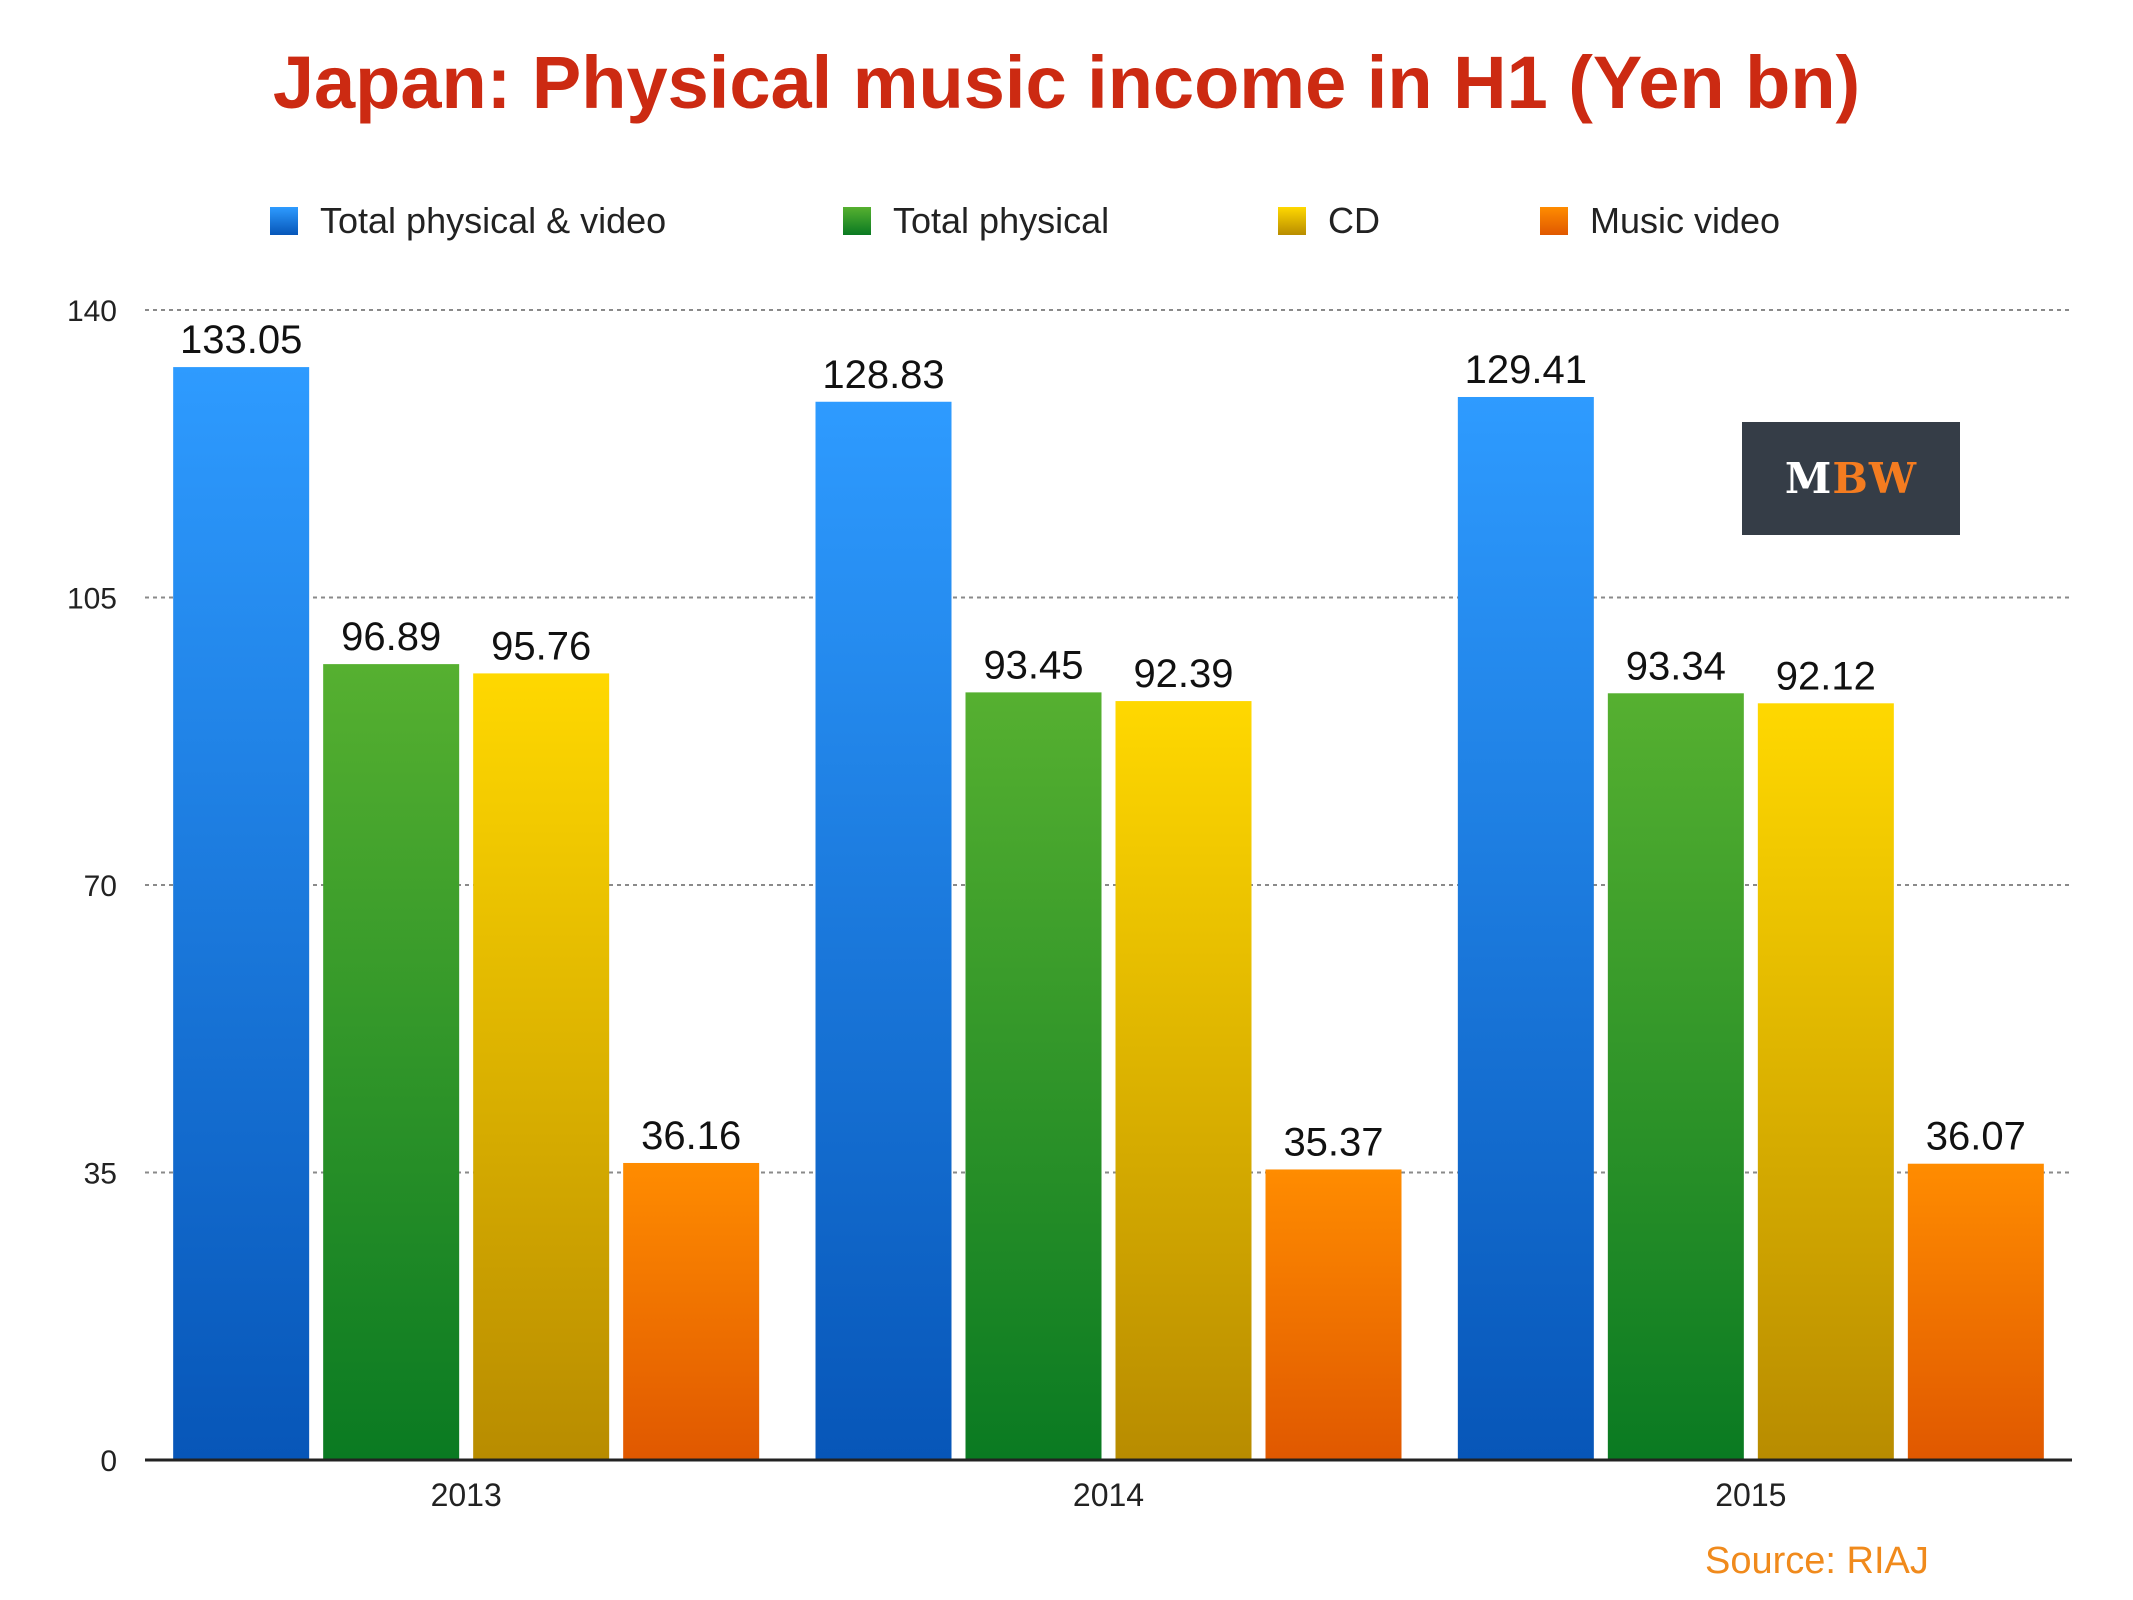  What do you see at coordinates (1001, 220) in the screenshot?
I see `legend-label: Total physical` at bounding box center [1001, 220].